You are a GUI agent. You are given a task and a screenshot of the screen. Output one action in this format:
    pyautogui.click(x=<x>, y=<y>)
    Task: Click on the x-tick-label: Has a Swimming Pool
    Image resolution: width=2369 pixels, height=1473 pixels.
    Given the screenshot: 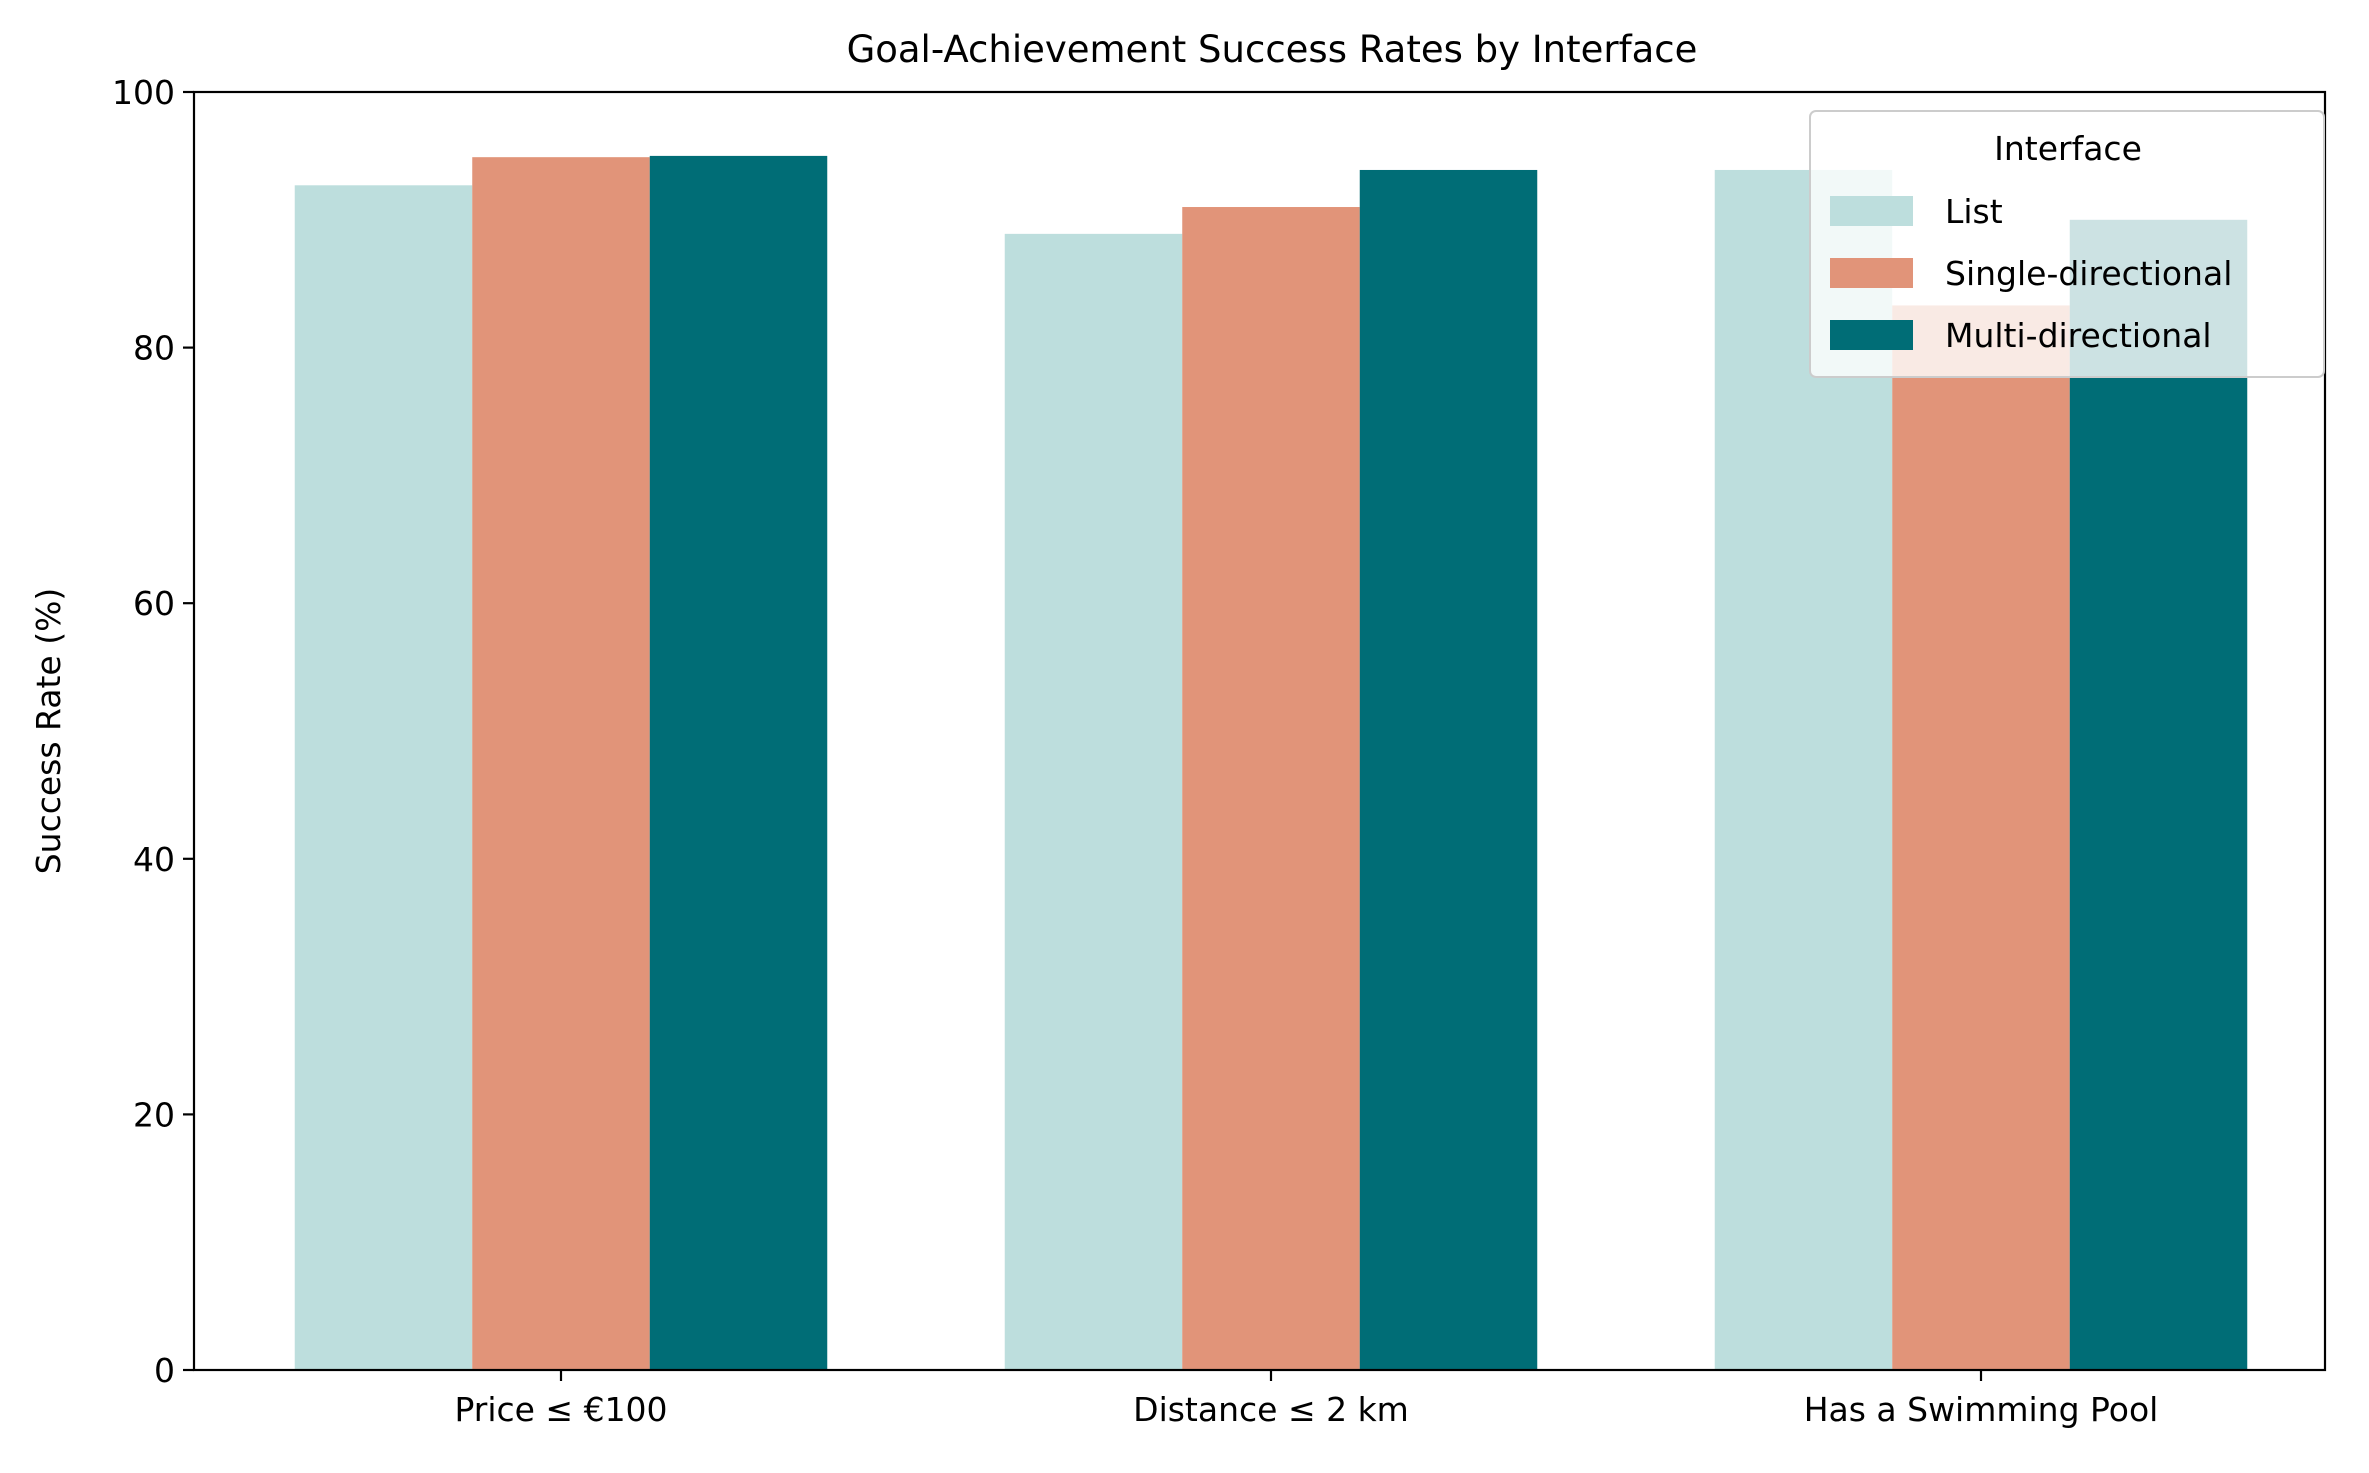 What is the action you would take?
    pyautogui.click(x=1981, y=1409)
    